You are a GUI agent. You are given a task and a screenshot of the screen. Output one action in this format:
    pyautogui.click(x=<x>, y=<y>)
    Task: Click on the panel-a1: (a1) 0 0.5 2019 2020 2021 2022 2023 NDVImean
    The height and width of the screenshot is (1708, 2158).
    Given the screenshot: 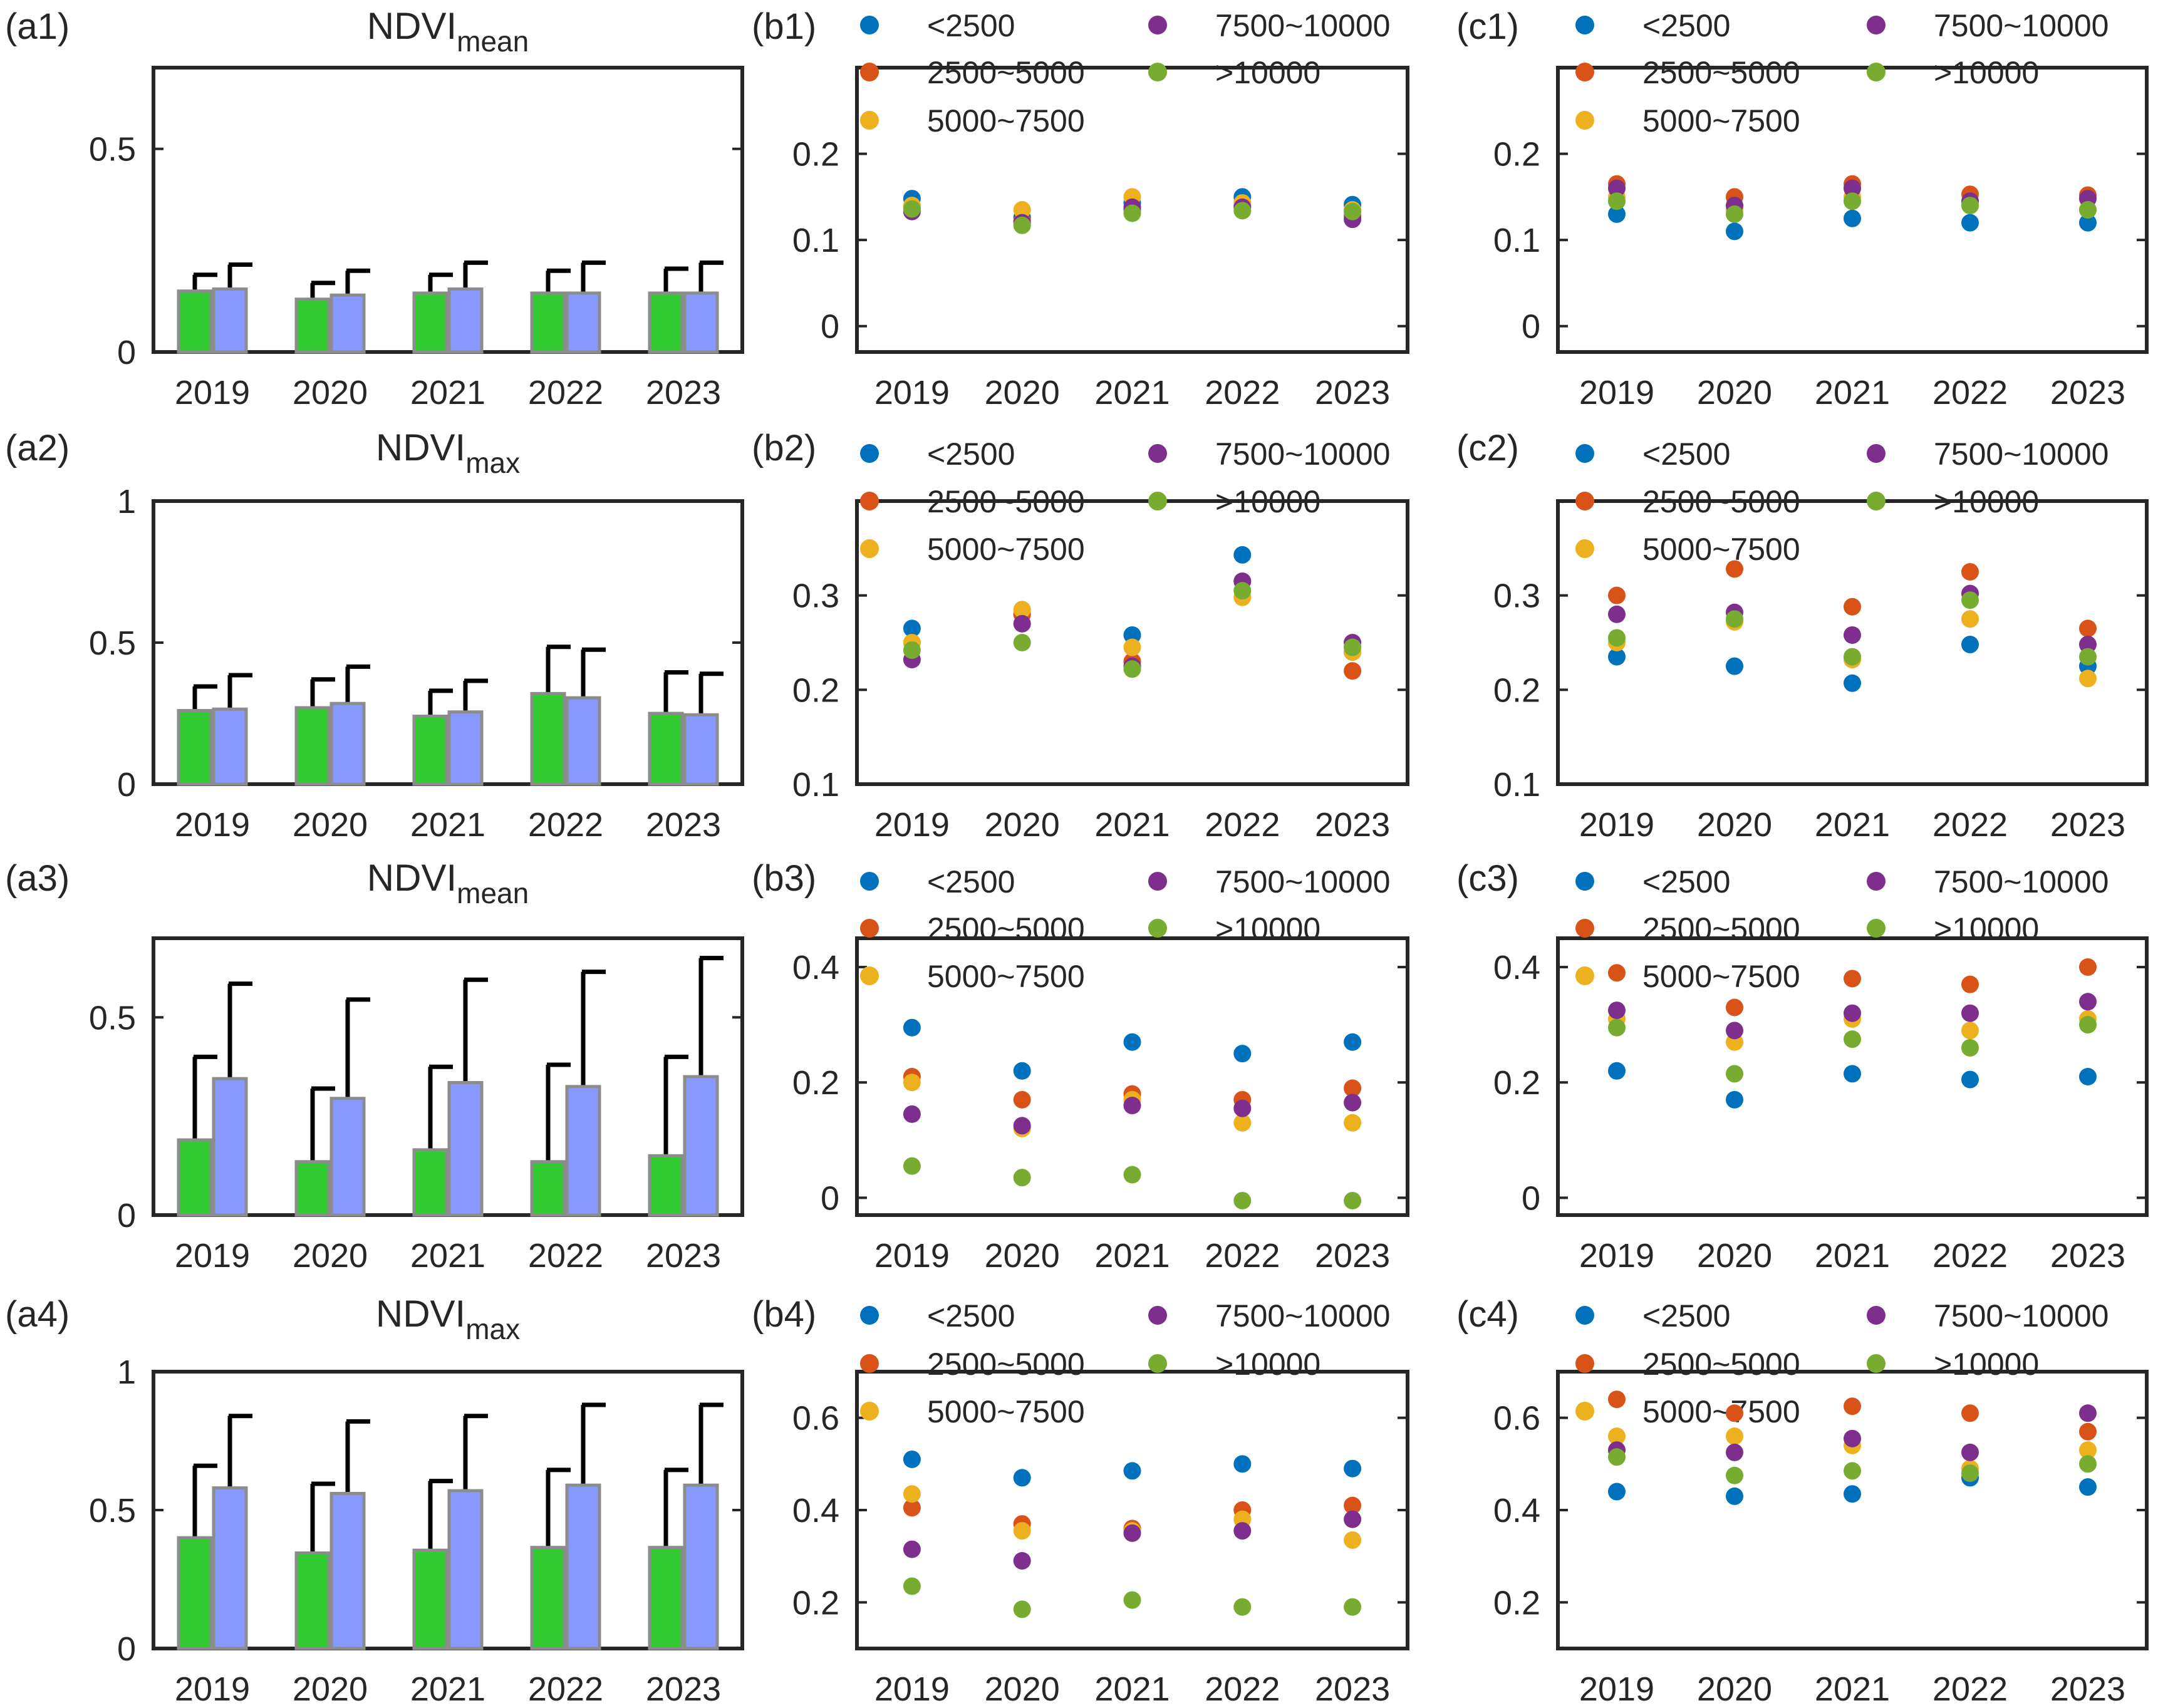 What is the action you would take?
    pyautogui.click(x=374, y=208)
    